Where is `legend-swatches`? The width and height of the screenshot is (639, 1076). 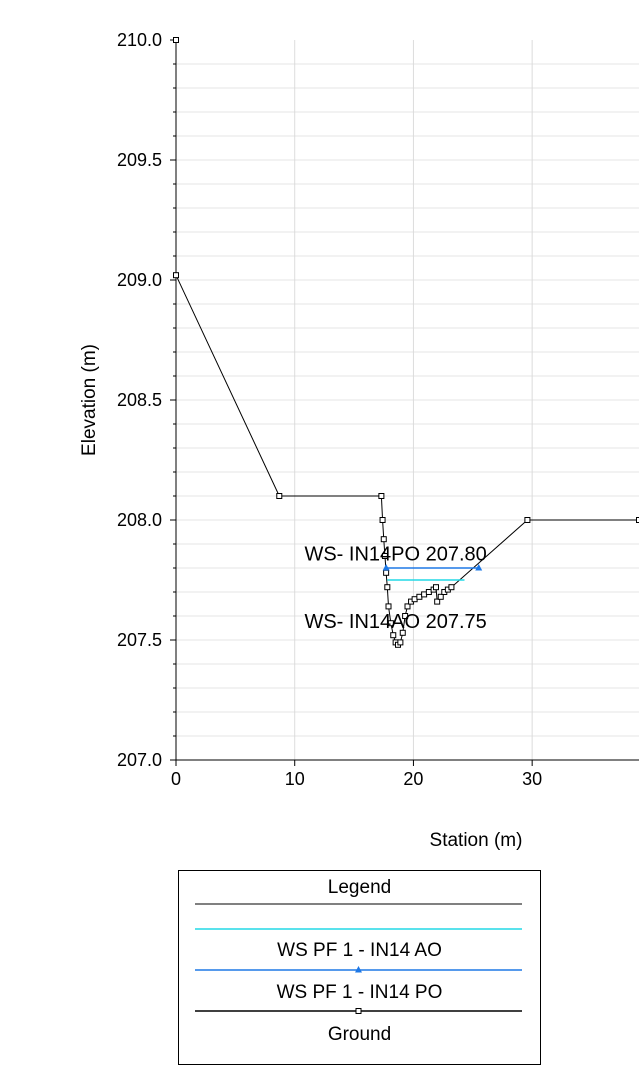 legend-swatches is located at coordinates (358, 958).